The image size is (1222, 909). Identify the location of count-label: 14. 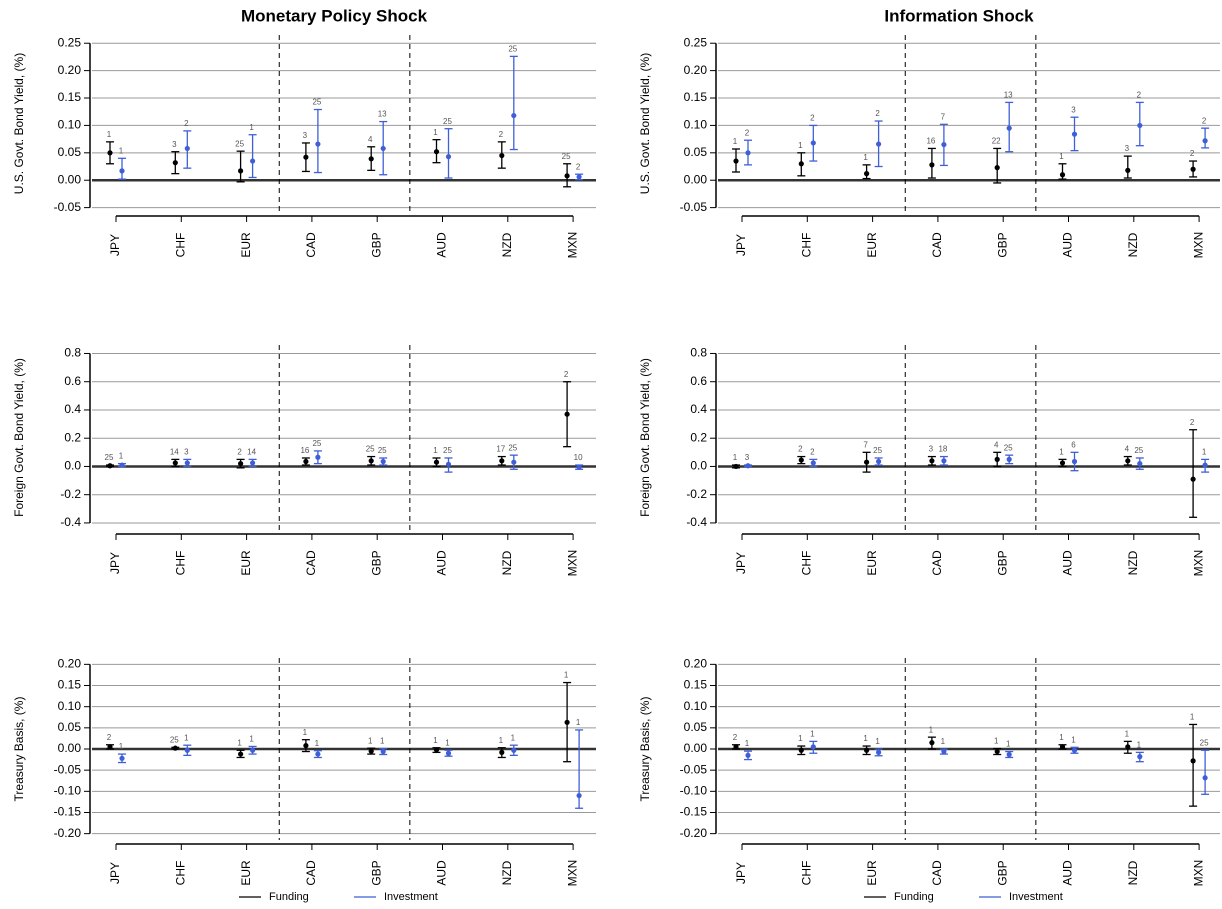
(251, 451).